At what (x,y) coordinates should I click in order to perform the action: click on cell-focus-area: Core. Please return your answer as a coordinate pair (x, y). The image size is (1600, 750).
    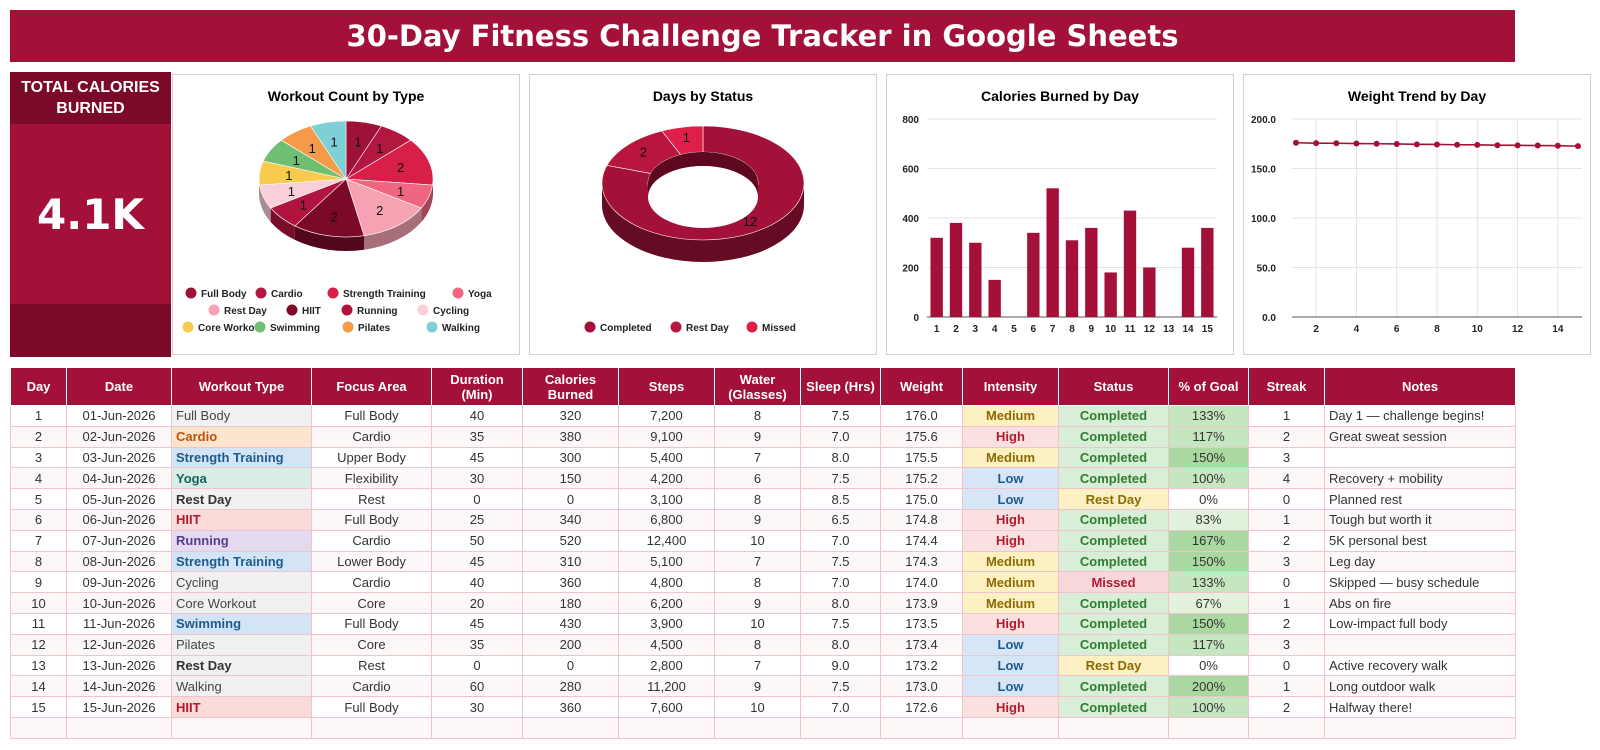
    Looking at the image, I should click on (371, 603).